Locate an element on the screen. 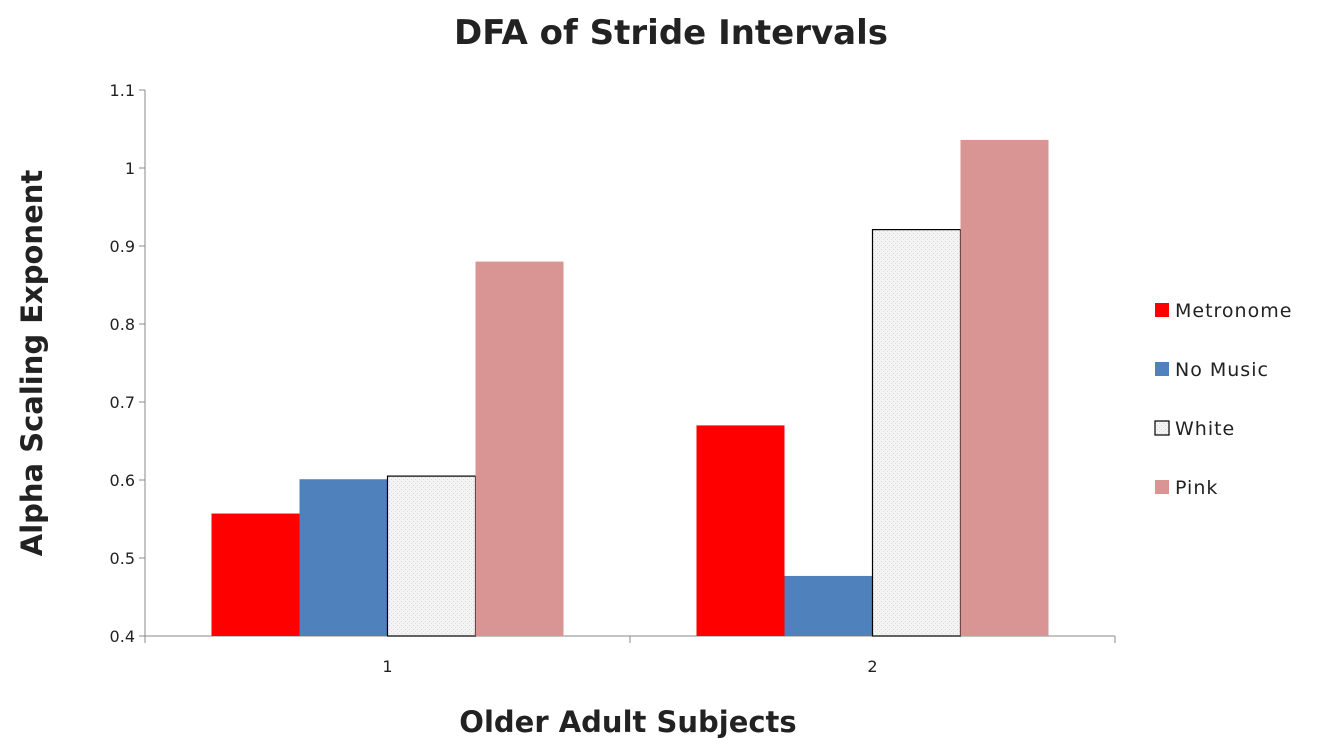  legend-label-pink: Pink is located at coordinates (1196, 488).